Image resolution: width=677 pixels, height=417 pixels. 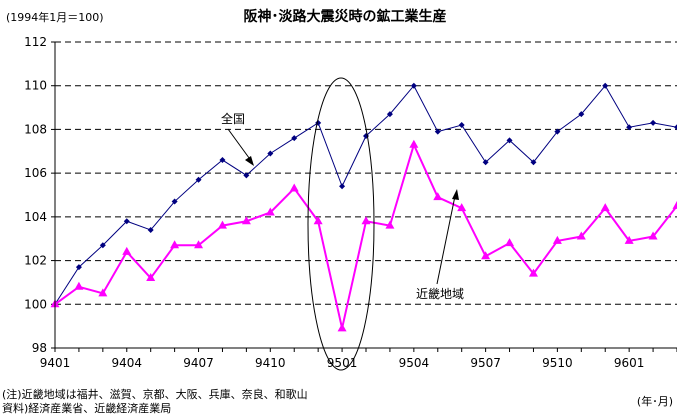 I want to click on y-tick-label: 98, so click(x=39, y=348).